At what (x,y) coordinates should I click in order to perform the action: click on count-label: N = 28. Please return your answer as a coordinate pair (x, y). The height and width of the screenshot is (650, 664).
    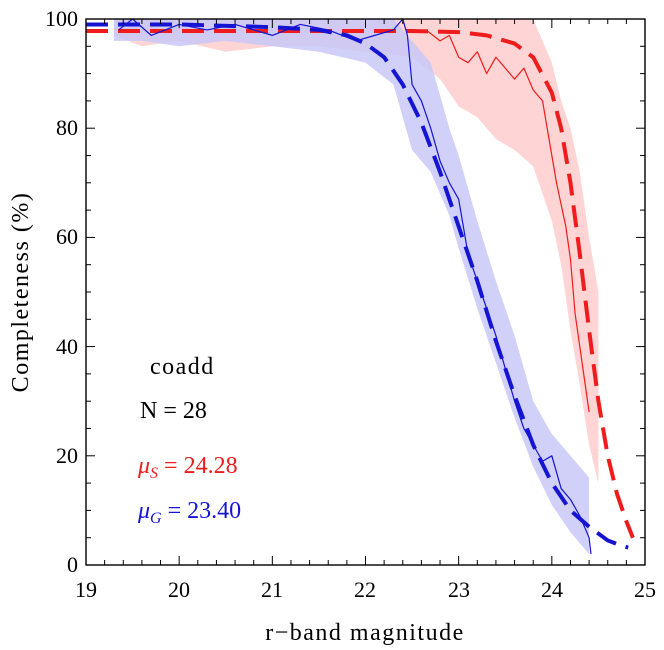
    Looking at the image, I should click on (173, 411).